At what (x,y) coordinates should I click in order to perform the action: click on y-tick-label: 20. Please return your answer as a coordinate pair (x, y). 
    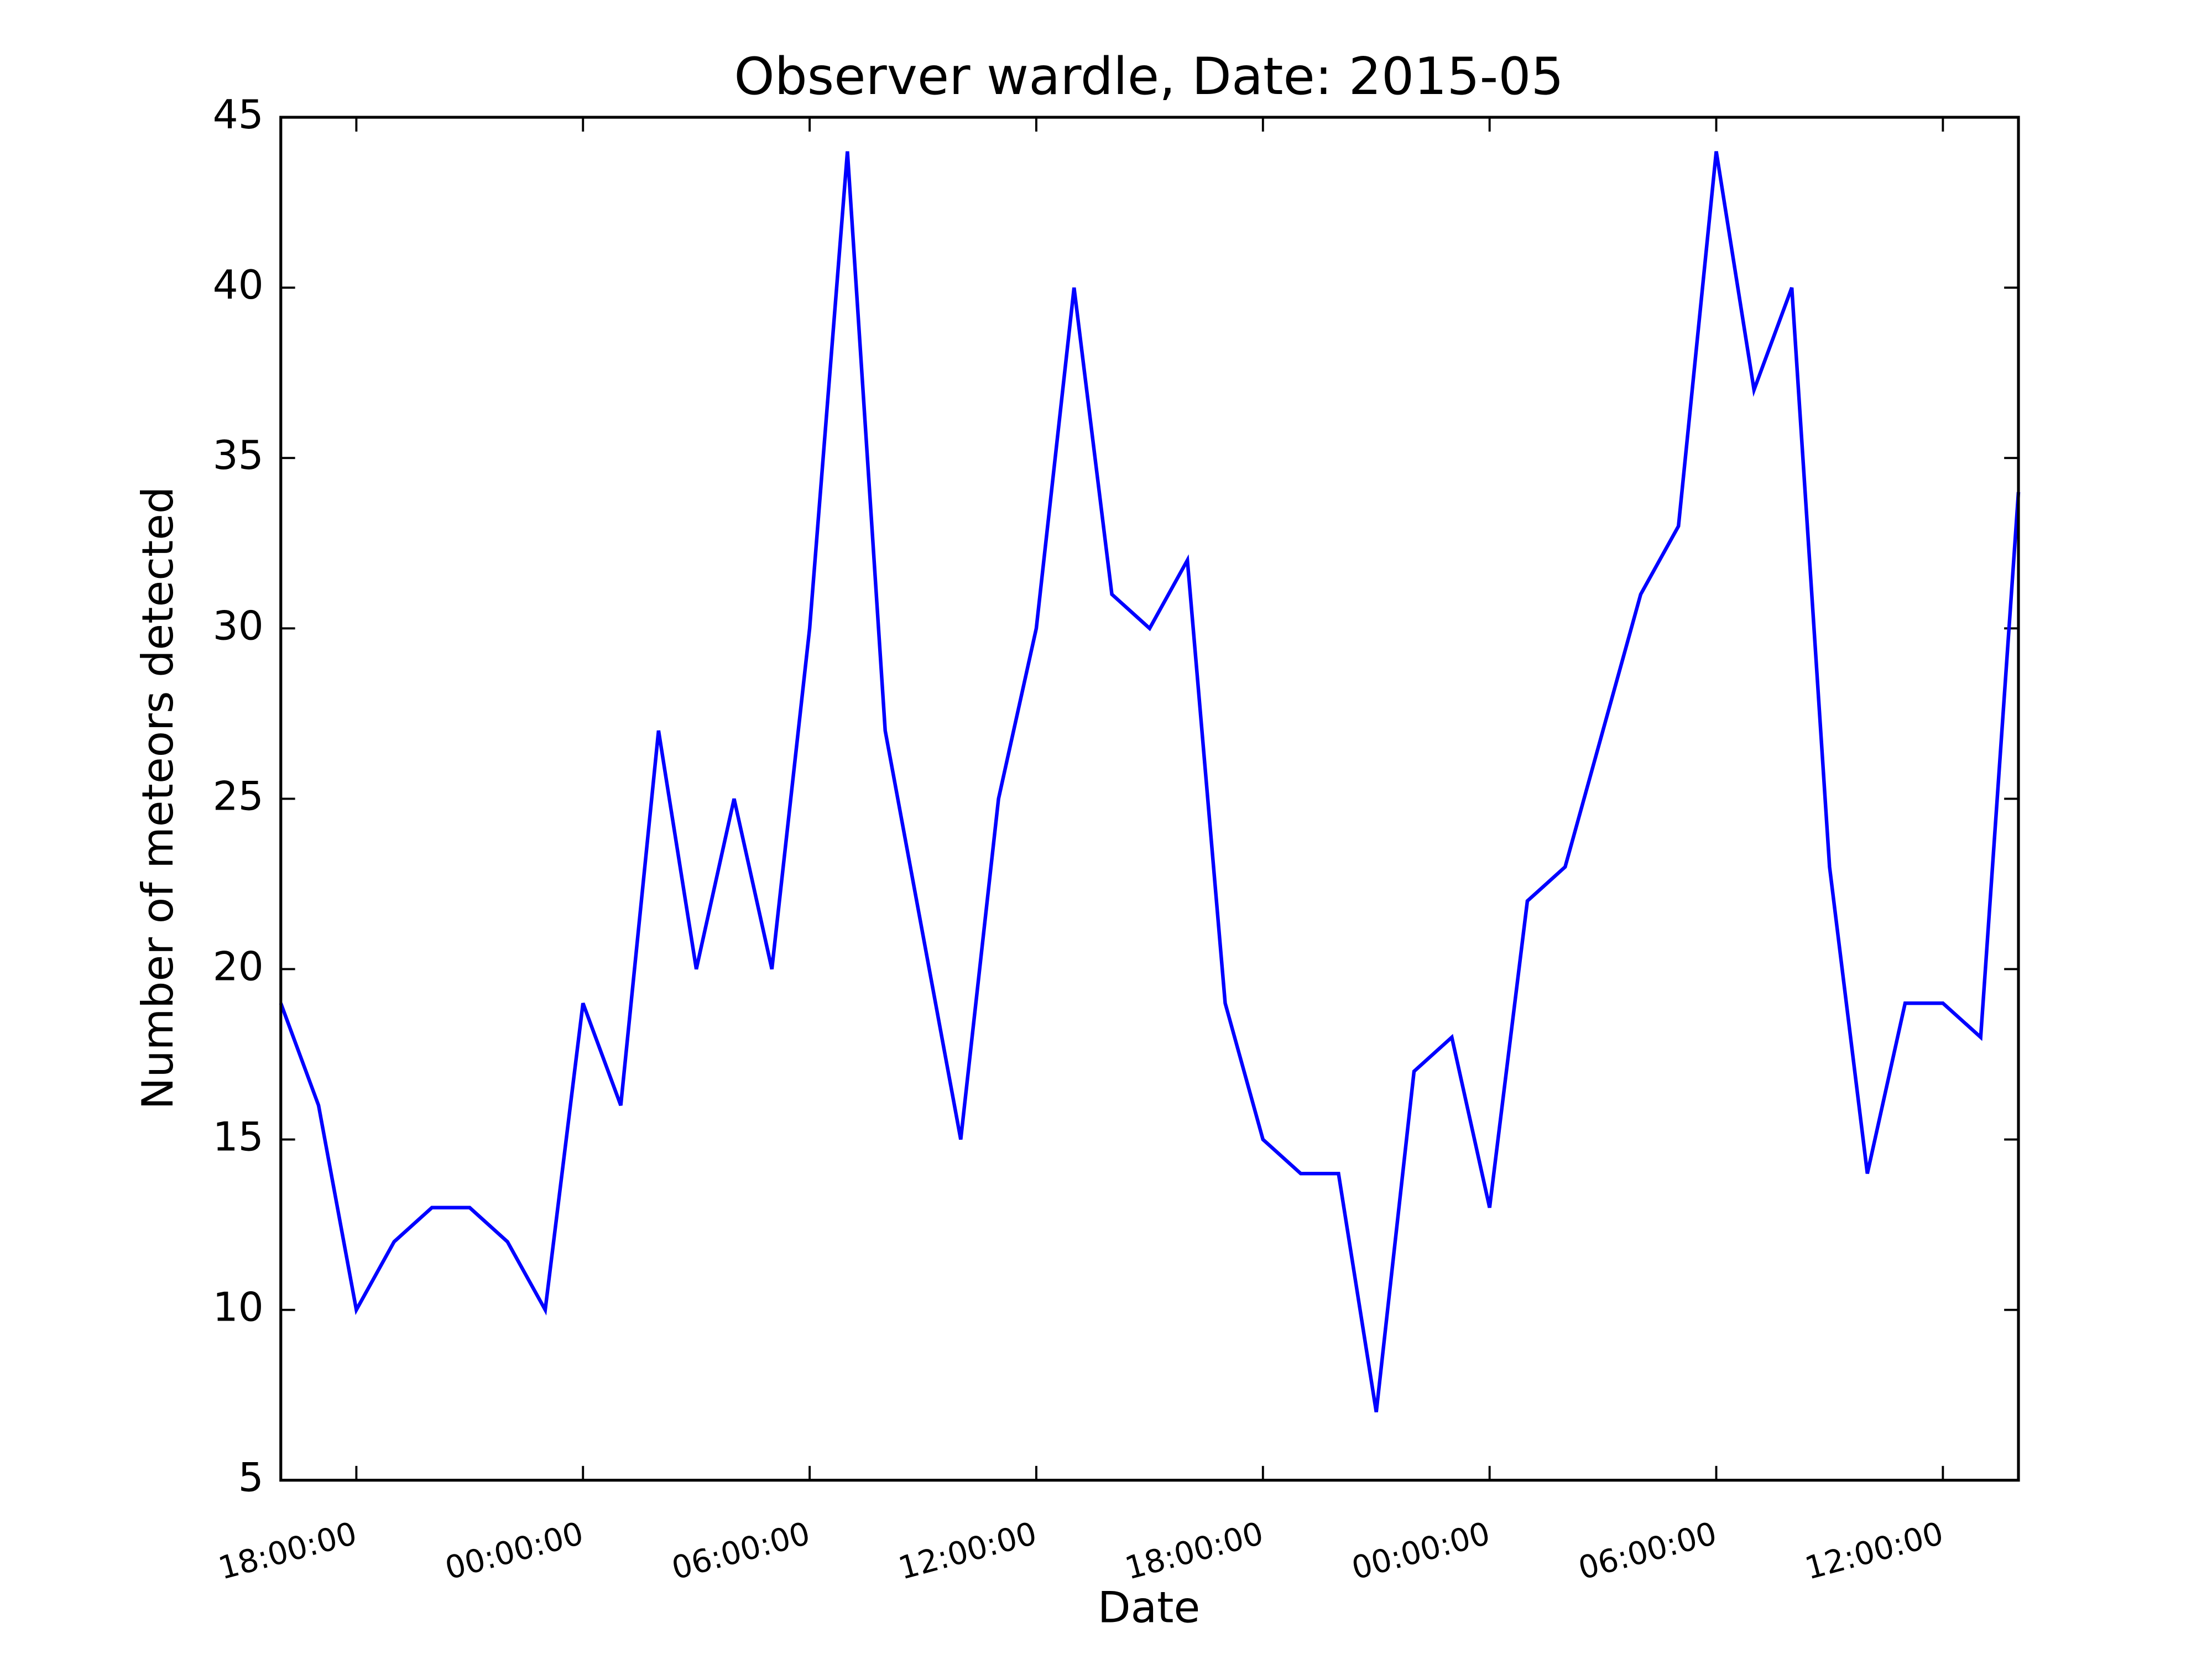
    Looking at the image, I should click on (239, 967).